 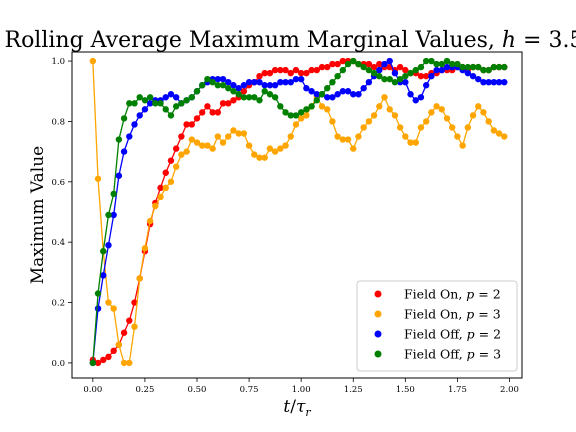 I want to click on legend-label: Field Off, p = 2, so click(x=452, y=334).